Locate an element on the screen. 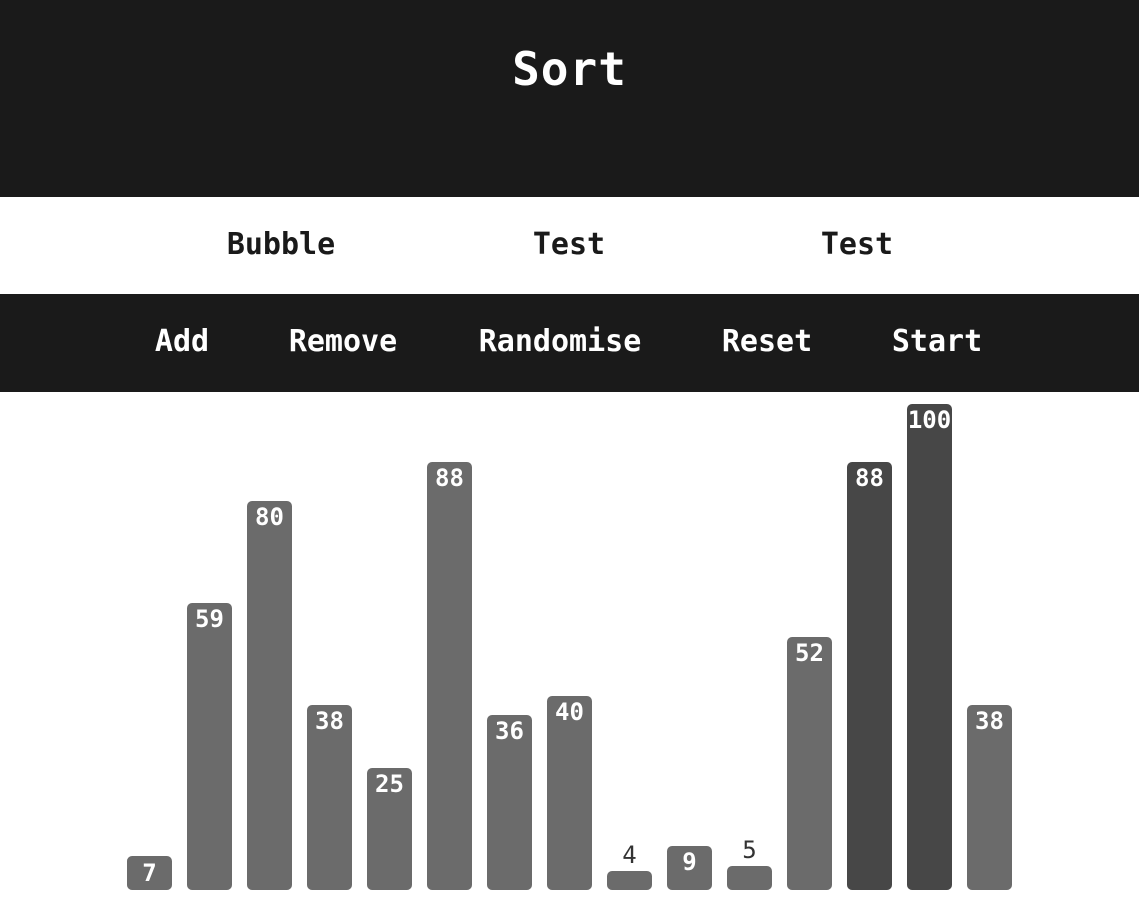 Image resolution: width=1139 pixels, height=901 pixels. bar-value-label: 7 is located at coordinates (149, 873).